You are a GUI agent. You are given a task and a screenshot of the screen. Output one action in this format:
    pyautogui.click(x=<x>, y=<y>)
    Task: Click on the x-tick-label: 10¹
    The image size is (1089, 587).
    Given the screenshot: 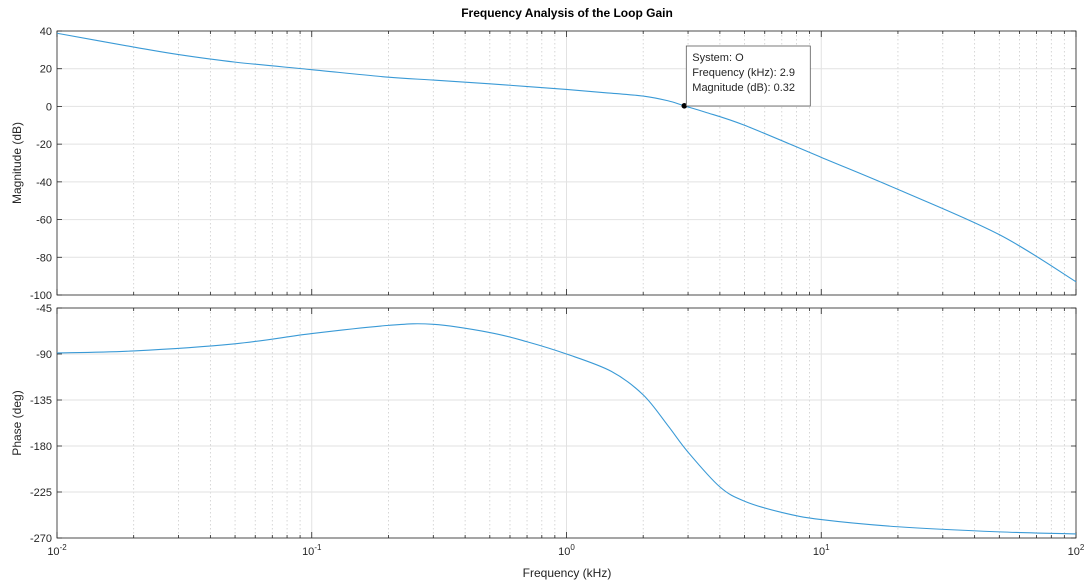 What is the action you would take?
    pyautogui.click(x=821, y=550)
    